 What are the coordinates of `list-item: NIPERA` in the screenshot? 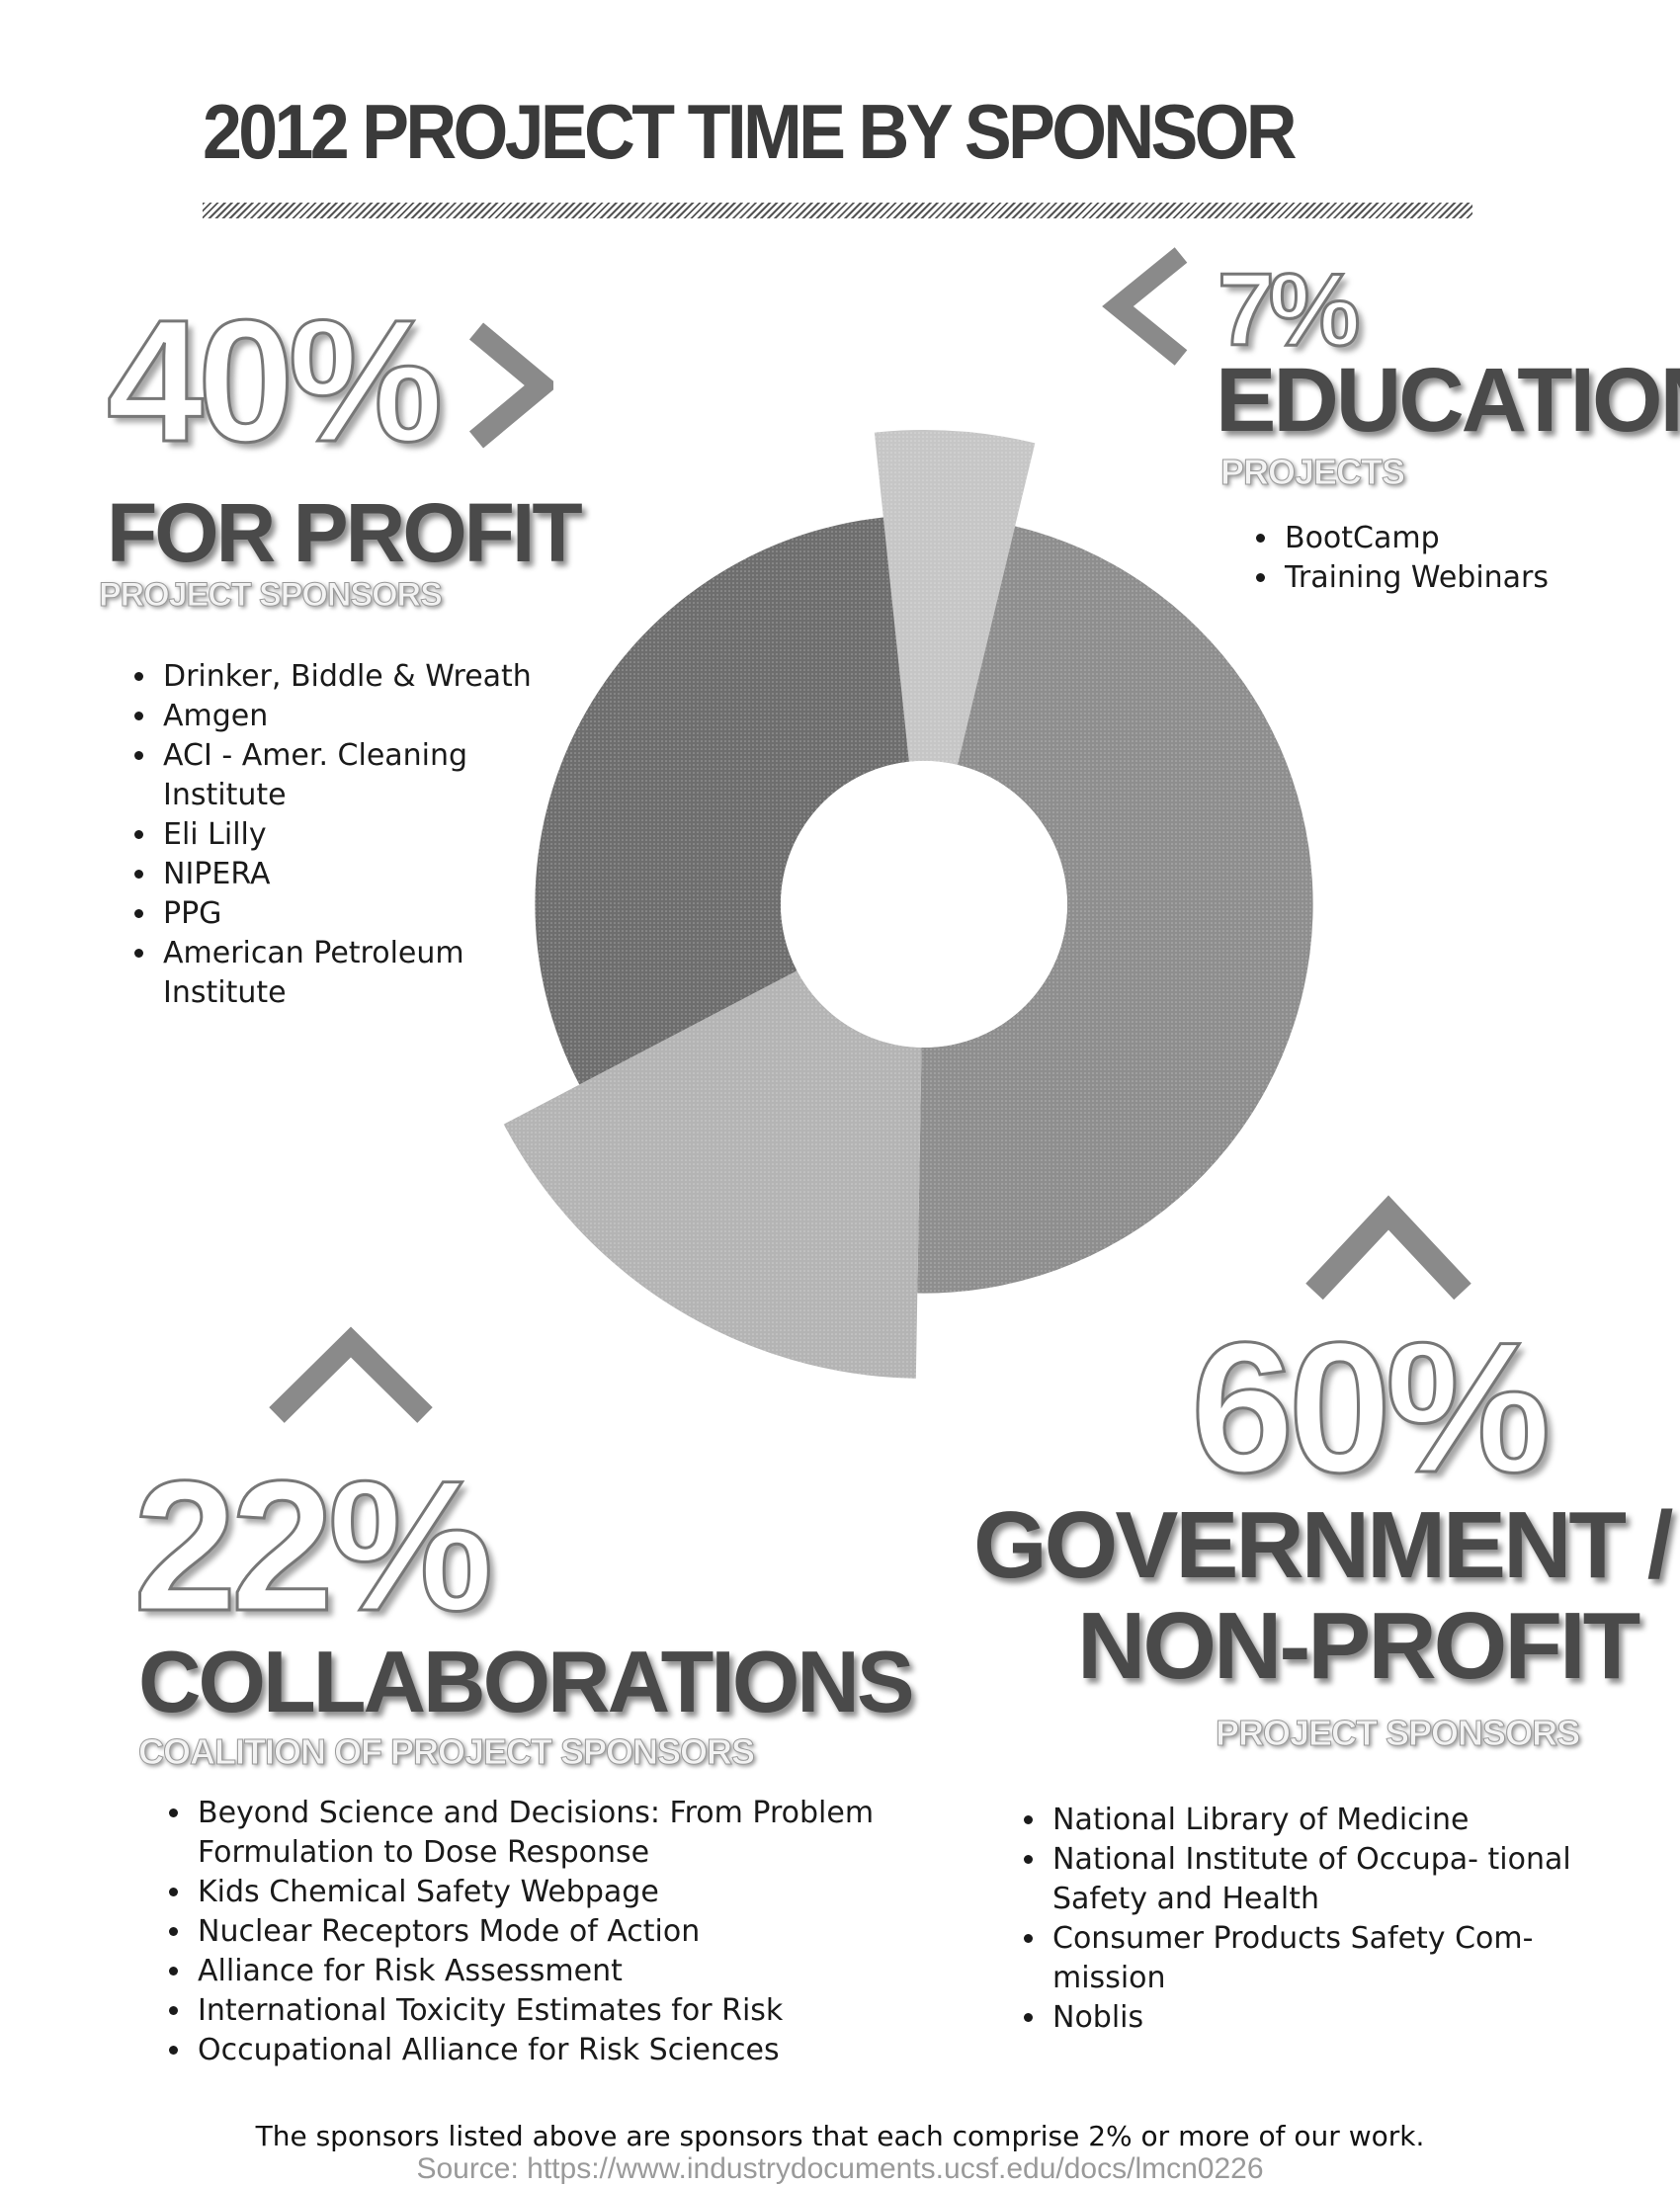 It's located at (356, 874).